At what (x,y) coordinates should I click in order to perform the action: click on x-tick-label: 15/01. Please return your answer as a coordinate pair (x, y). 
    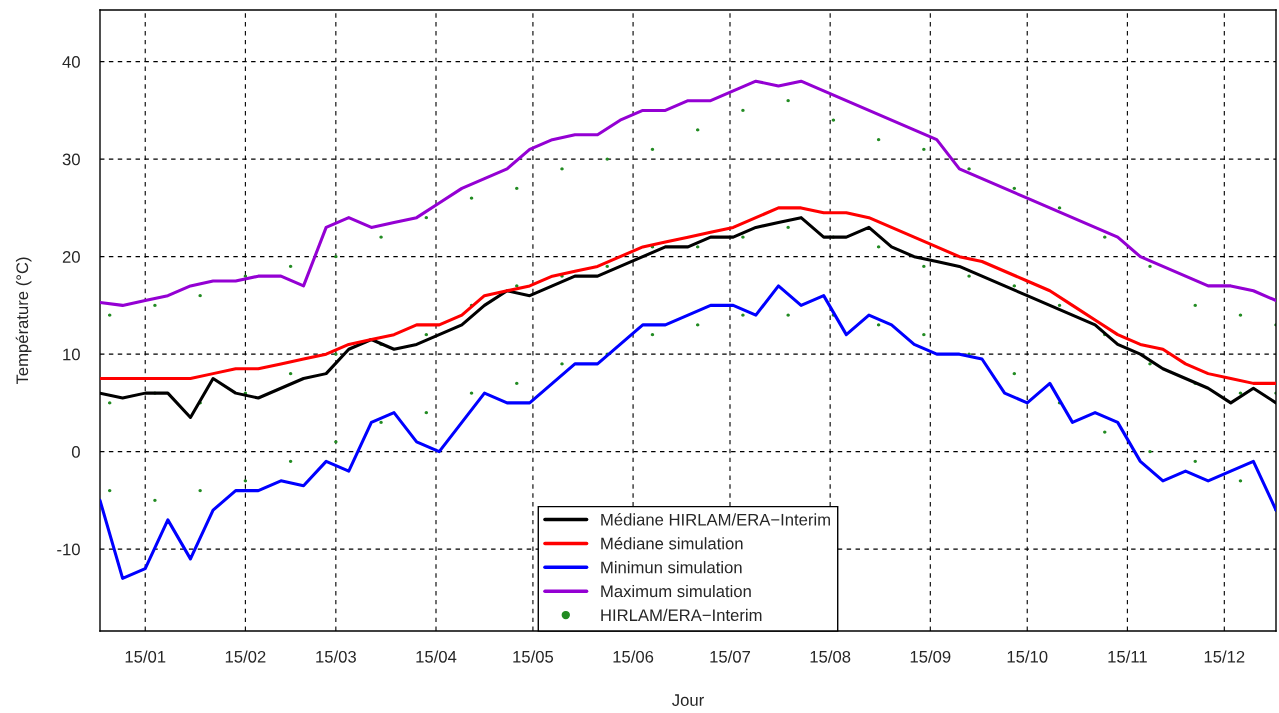
    Looking at the image, I should click on (145, 656).